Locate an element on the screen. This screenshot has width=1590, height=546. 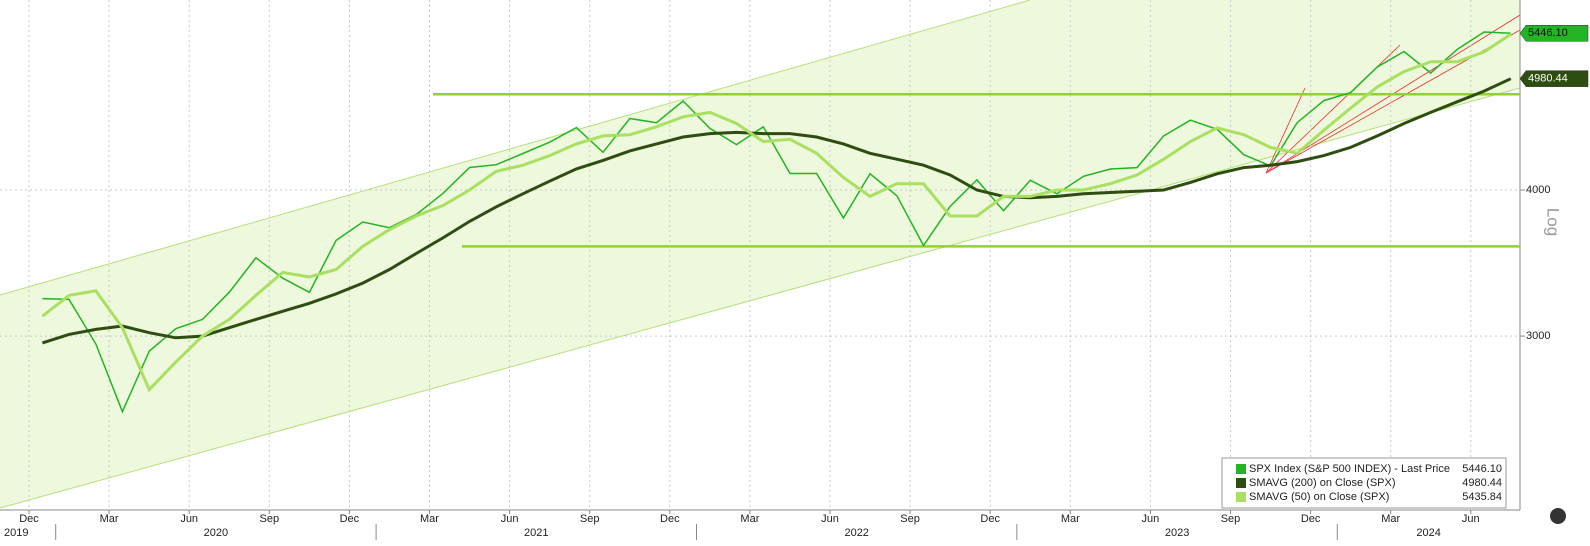
year-label: 2023 is located at coordinates (1177, 533).